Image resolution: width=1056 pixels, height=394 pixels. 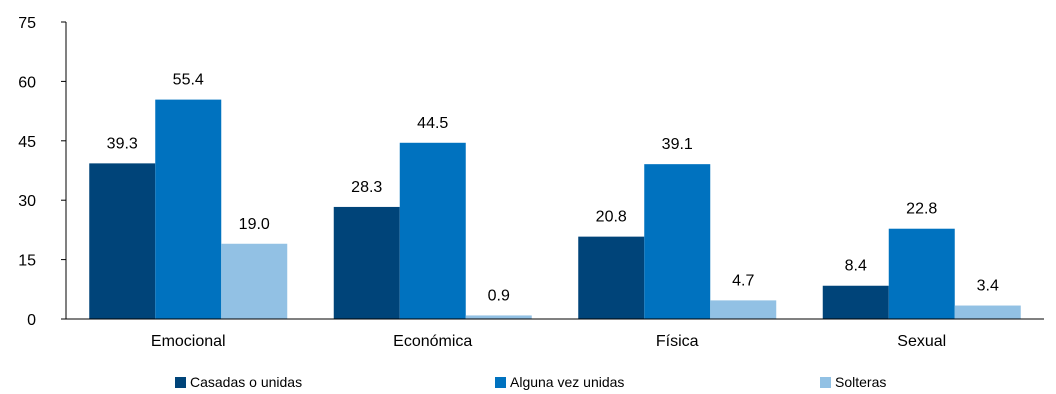 What do you see at coordinates (31, 320) in the screenshot?
I see `y-tick-label: 0` at bounding box center [31, 320].